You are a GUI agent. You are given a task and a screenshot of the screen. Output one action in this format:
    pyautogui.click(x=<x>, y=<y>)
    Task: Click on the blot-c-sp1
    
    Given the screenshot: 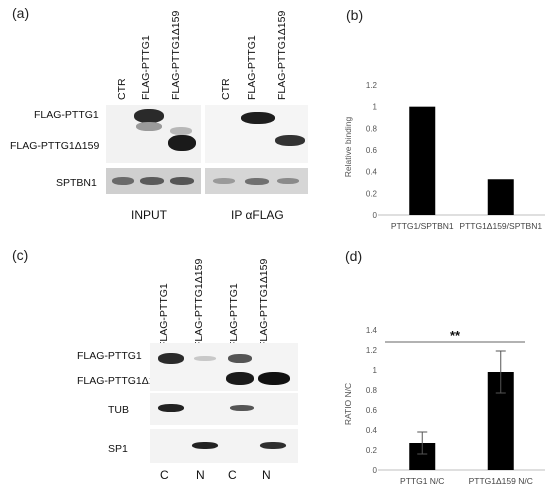 What is the action you would take?
    pyautogui.click(x=224, y=446)
    